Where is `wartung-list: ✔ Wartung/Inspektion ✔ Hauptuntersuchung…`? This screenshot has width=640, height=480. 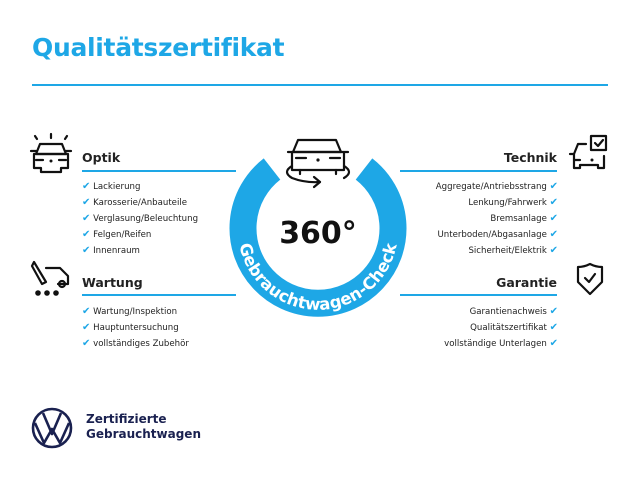 wartung-list: ✔ Wartung/Inspektion ✔ Hauptuntersuchung… is located at coordinates (135, 328).